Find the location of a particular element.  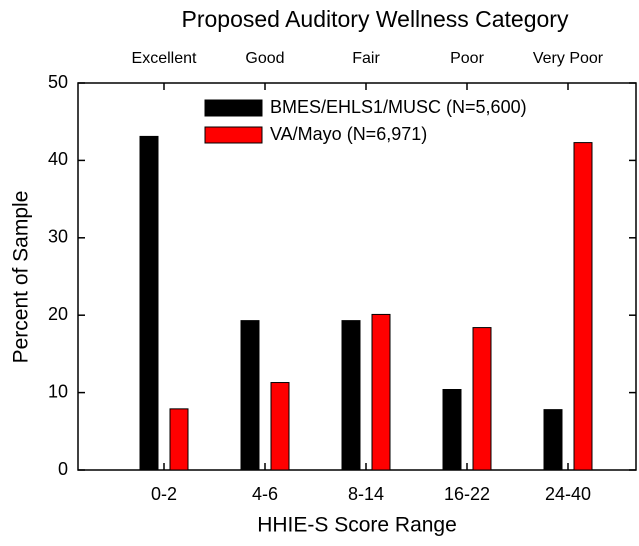

x-tick-label: 24-40 is located at coordinates (568, 494).